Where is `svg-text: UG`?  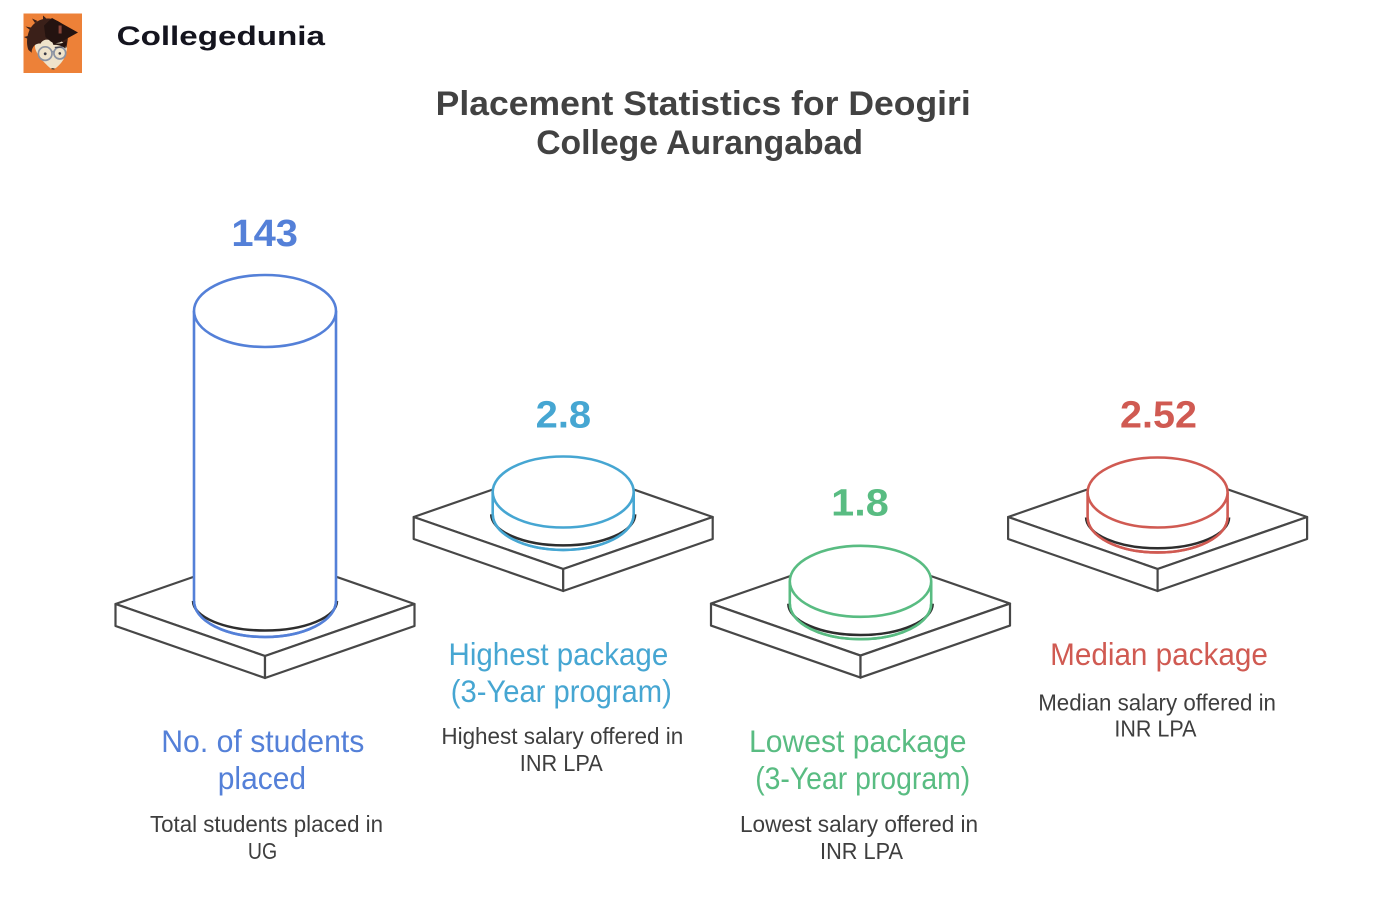 svg-text: UG is located at coordinates (262, 851).